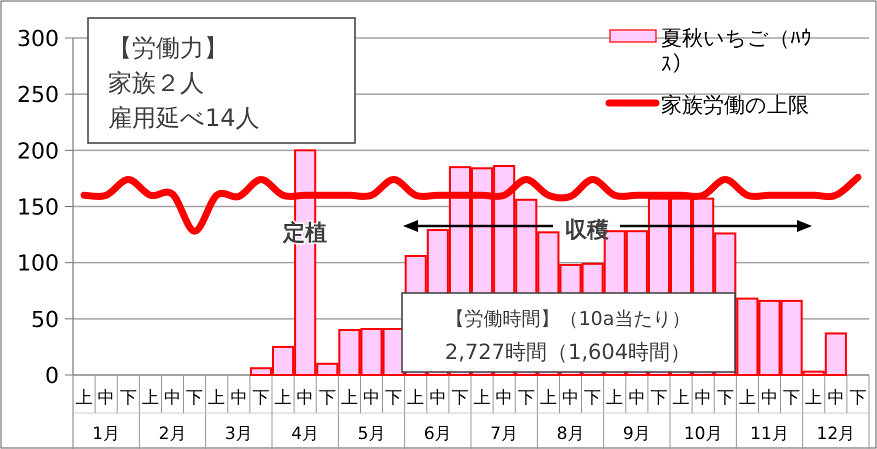 The height and width of the screenshot is (449, 877). What do you see at coordinates (305, 434) in the screenshot?
I see `text: 4月` at bounding box center [305, 434].